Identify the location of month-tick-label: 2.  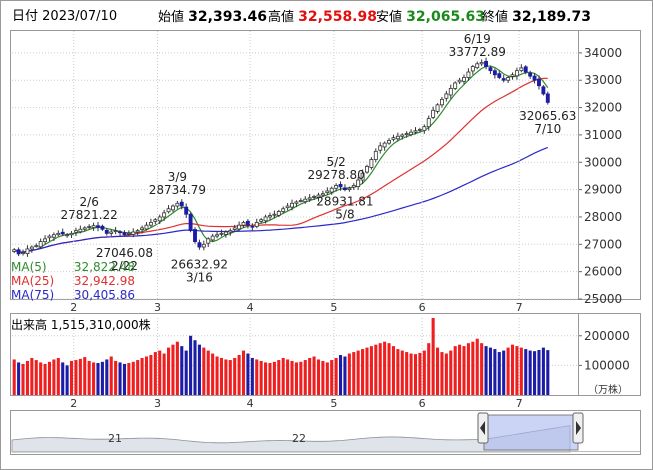
(73, 403).